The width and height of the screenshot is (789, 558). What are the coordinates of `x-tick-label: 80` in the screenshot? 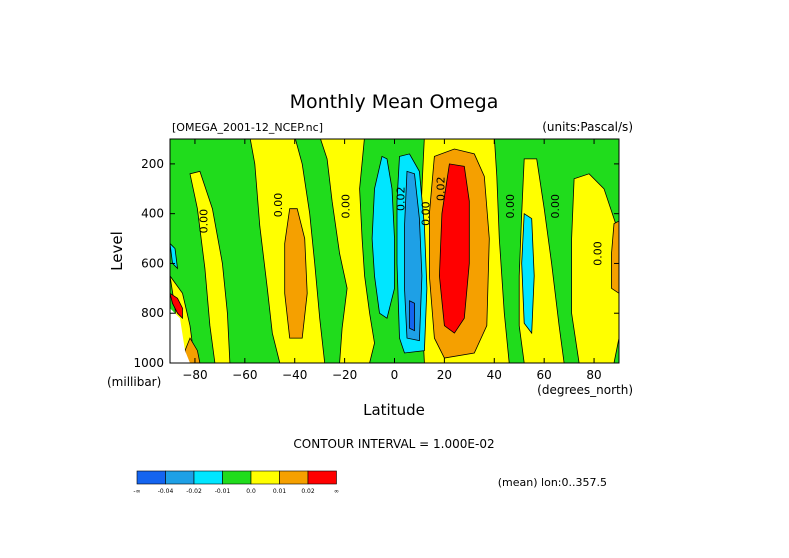 It's located at (593, 375).